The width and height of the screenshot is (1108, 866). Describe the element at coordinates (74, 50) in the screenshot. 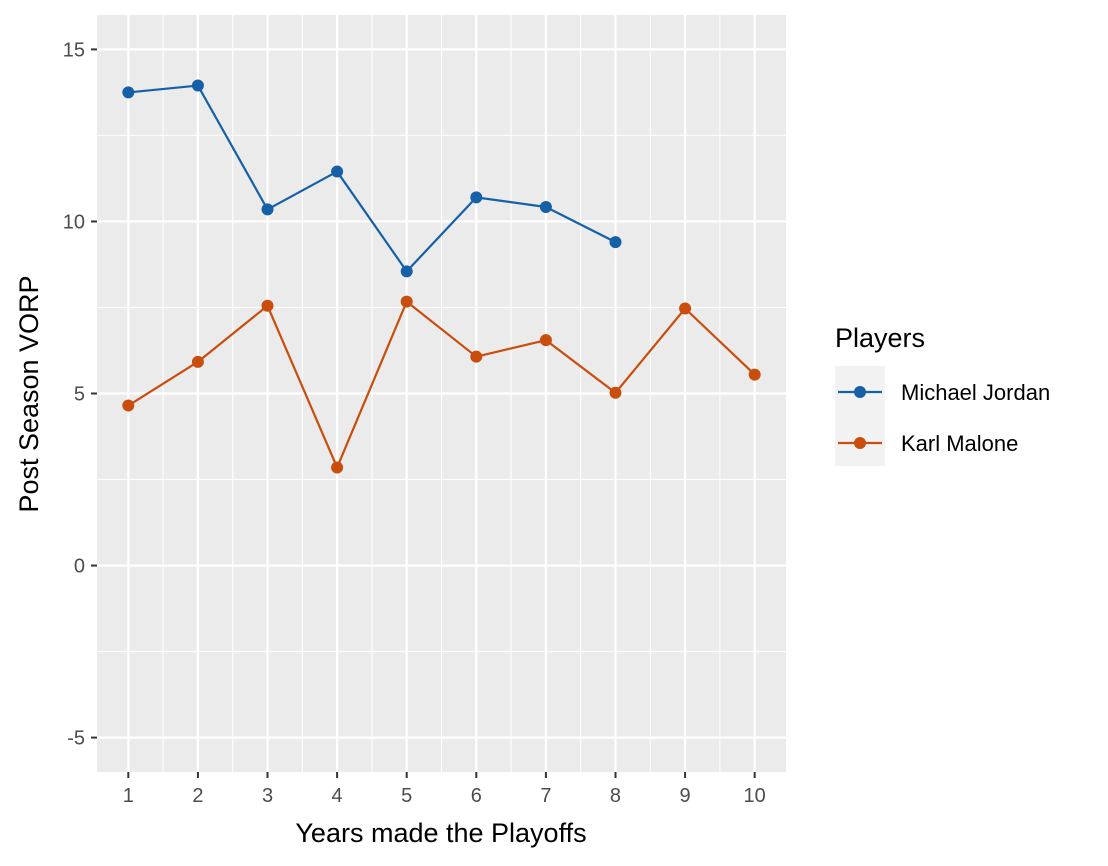

I see `y-tick-label: 15` at that location.